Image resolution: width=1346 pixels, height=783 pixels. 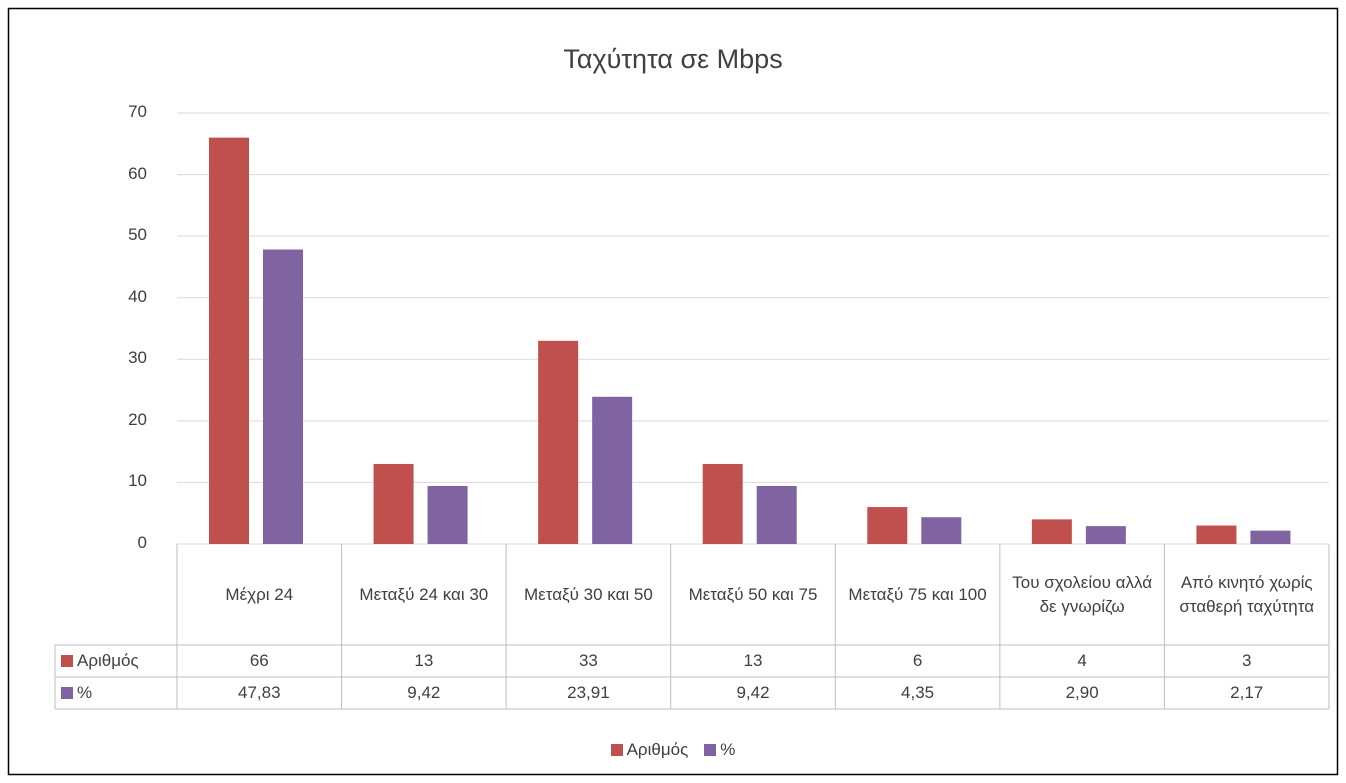 I want to click on legend-label: Αριθμός, so click(x=657, y=749).